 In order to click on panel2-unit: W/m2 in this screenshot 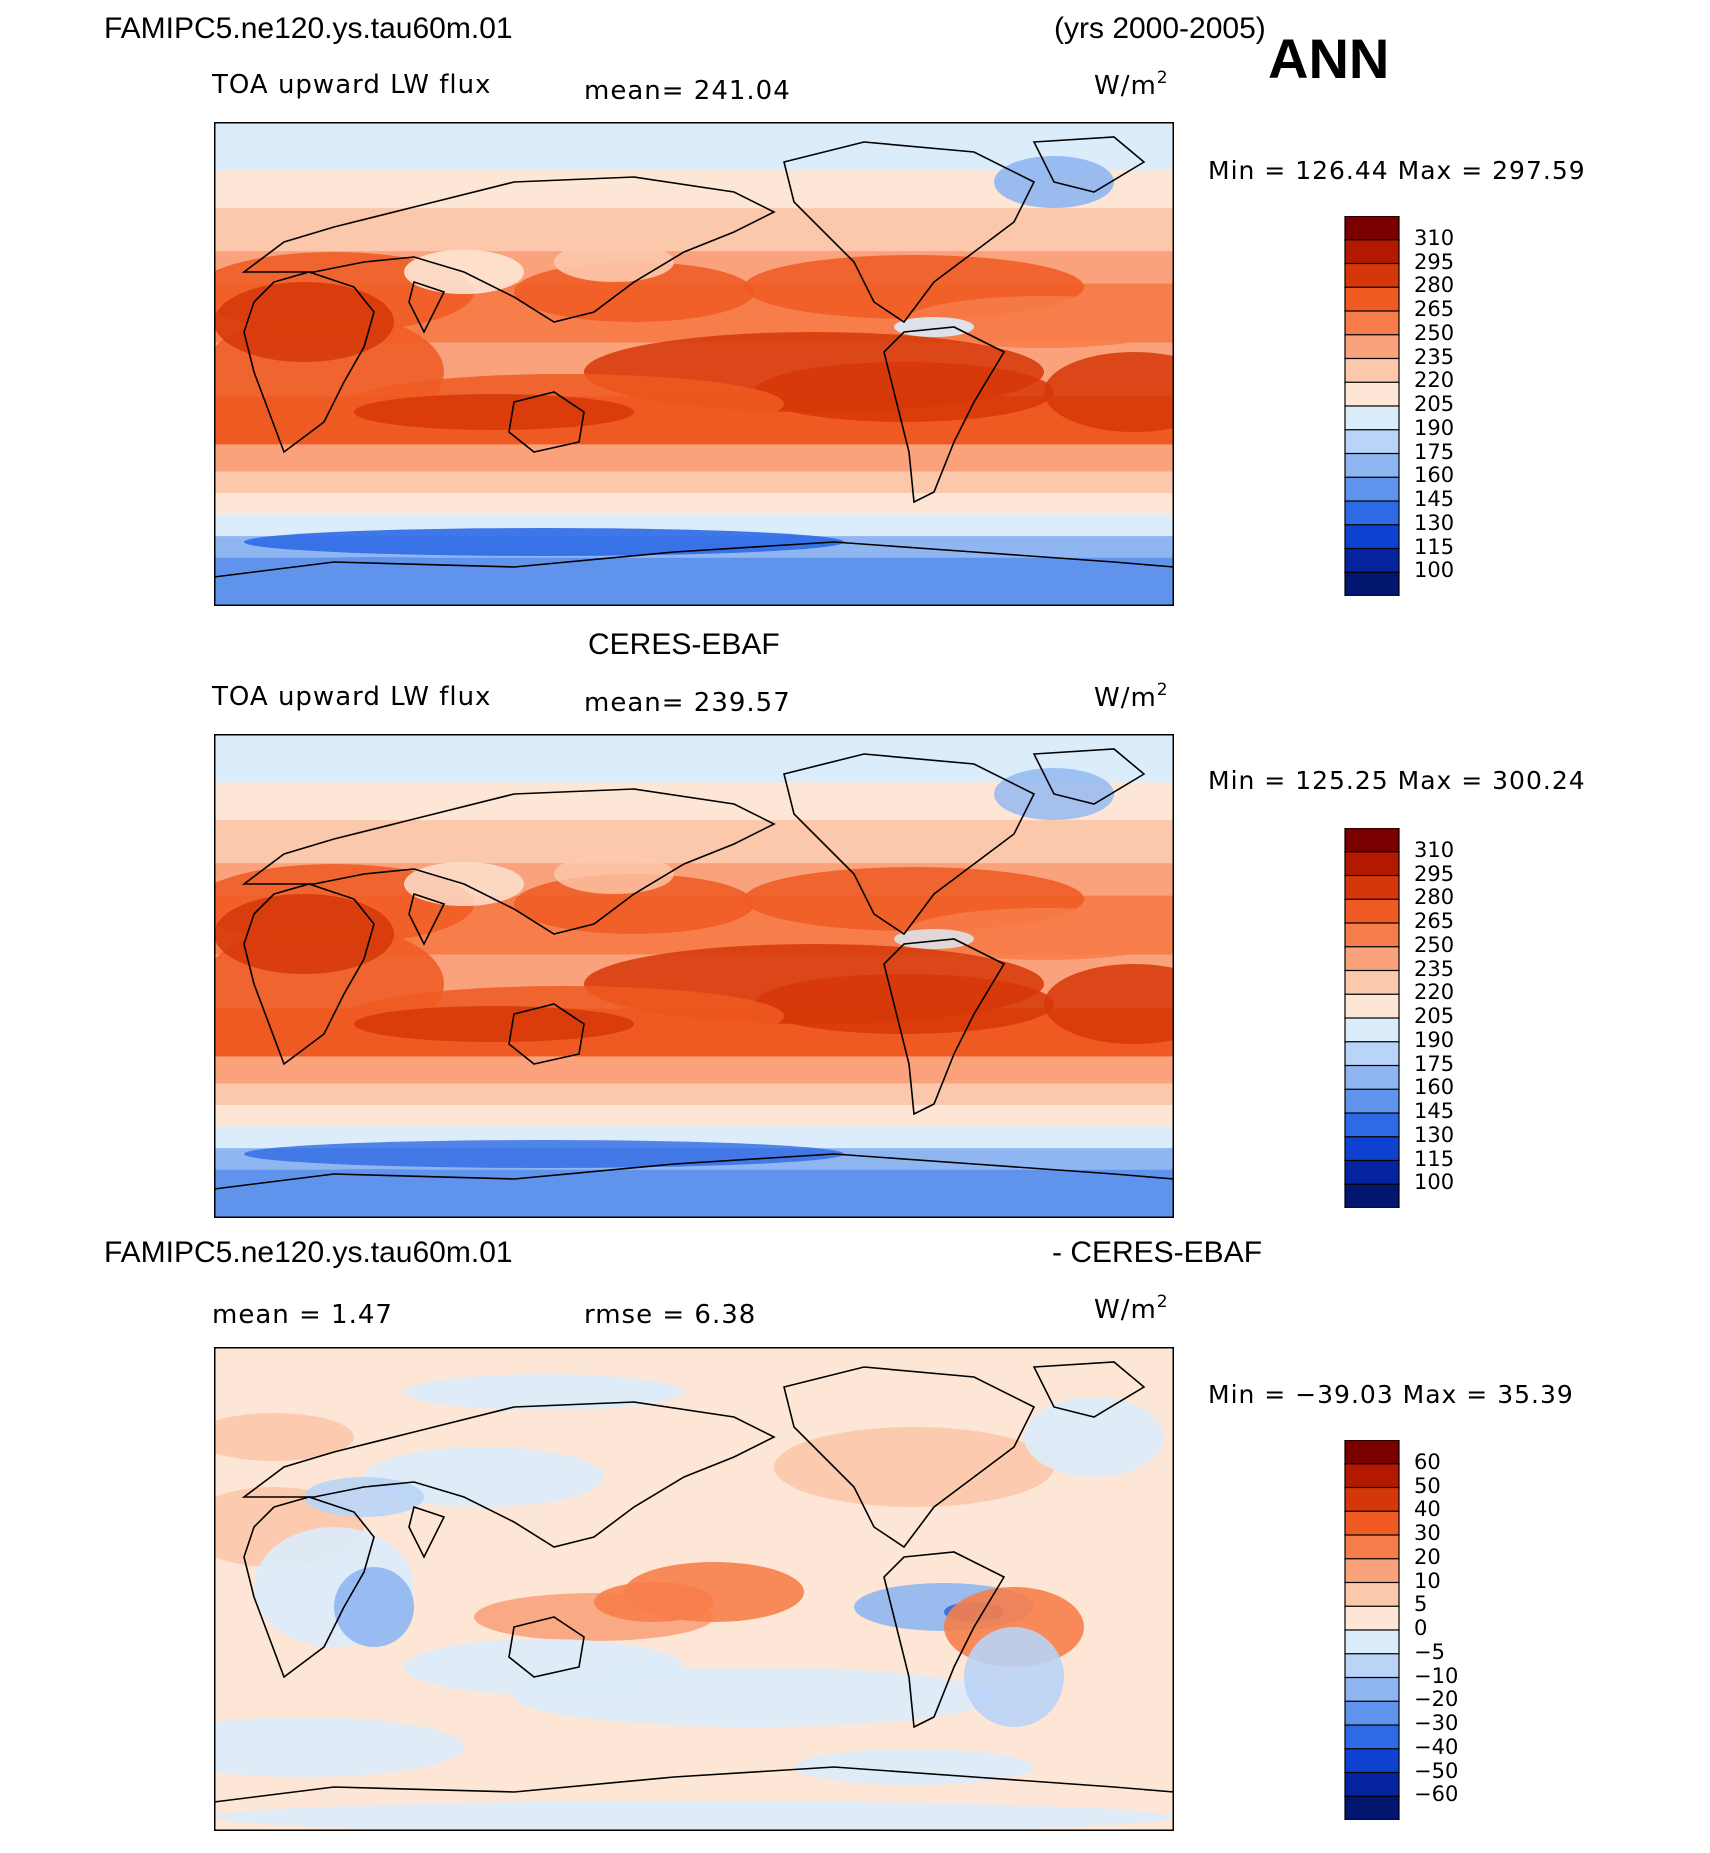, I will do `click(1131, 696)`.